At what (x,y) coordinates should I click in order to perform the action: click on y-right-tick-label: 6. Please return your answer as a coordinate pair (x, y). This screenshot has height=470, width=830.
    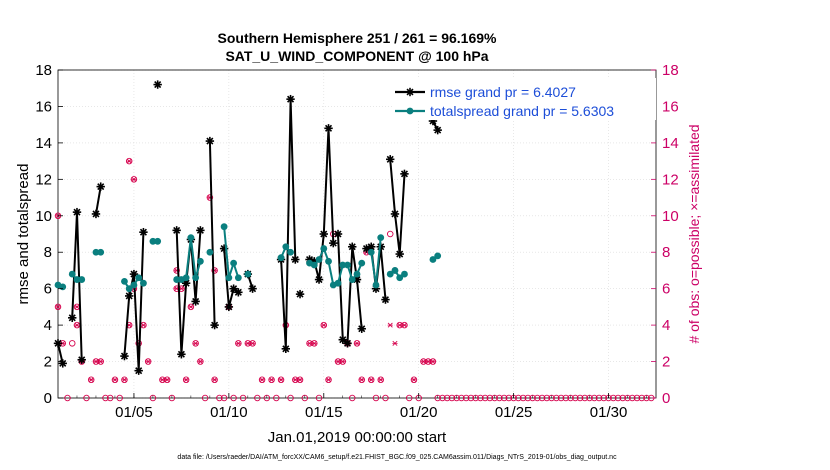
    Looking at the image, I should click on (666, 289).